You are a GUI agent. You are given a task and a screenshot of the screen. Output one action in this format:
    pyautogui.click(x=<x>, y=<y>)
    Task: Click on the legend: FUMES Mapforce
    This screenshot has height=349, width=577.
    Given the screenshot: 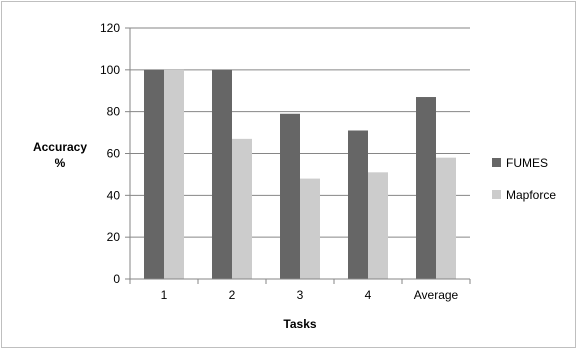 What is the action you would take?
    pyautogui.click(x=524, y=179)
    